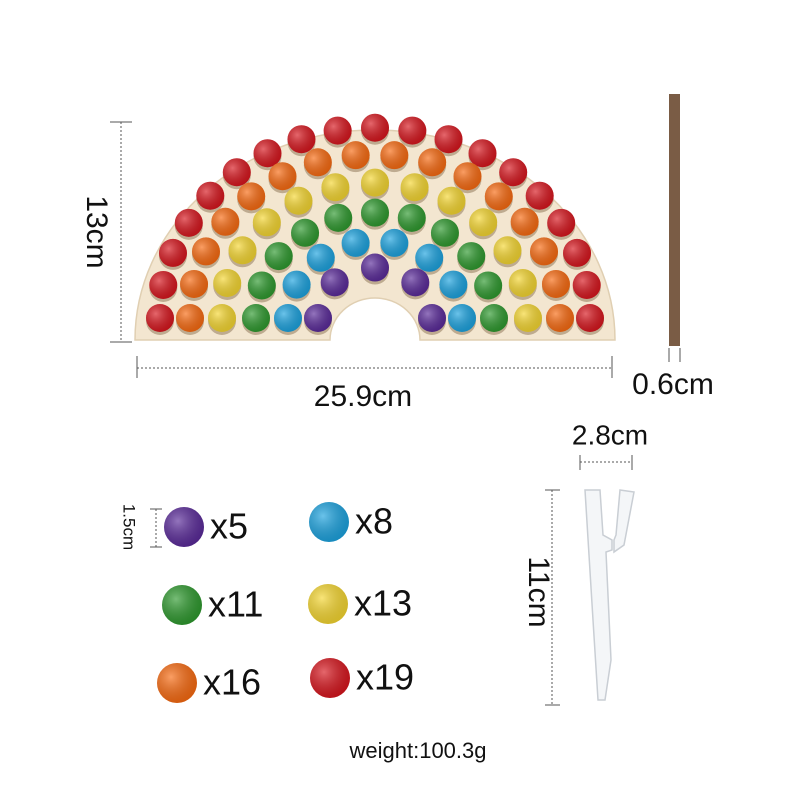 This screenshot has height=800, width=800. I want to click on pompom-count: x16, so click(232, 682).